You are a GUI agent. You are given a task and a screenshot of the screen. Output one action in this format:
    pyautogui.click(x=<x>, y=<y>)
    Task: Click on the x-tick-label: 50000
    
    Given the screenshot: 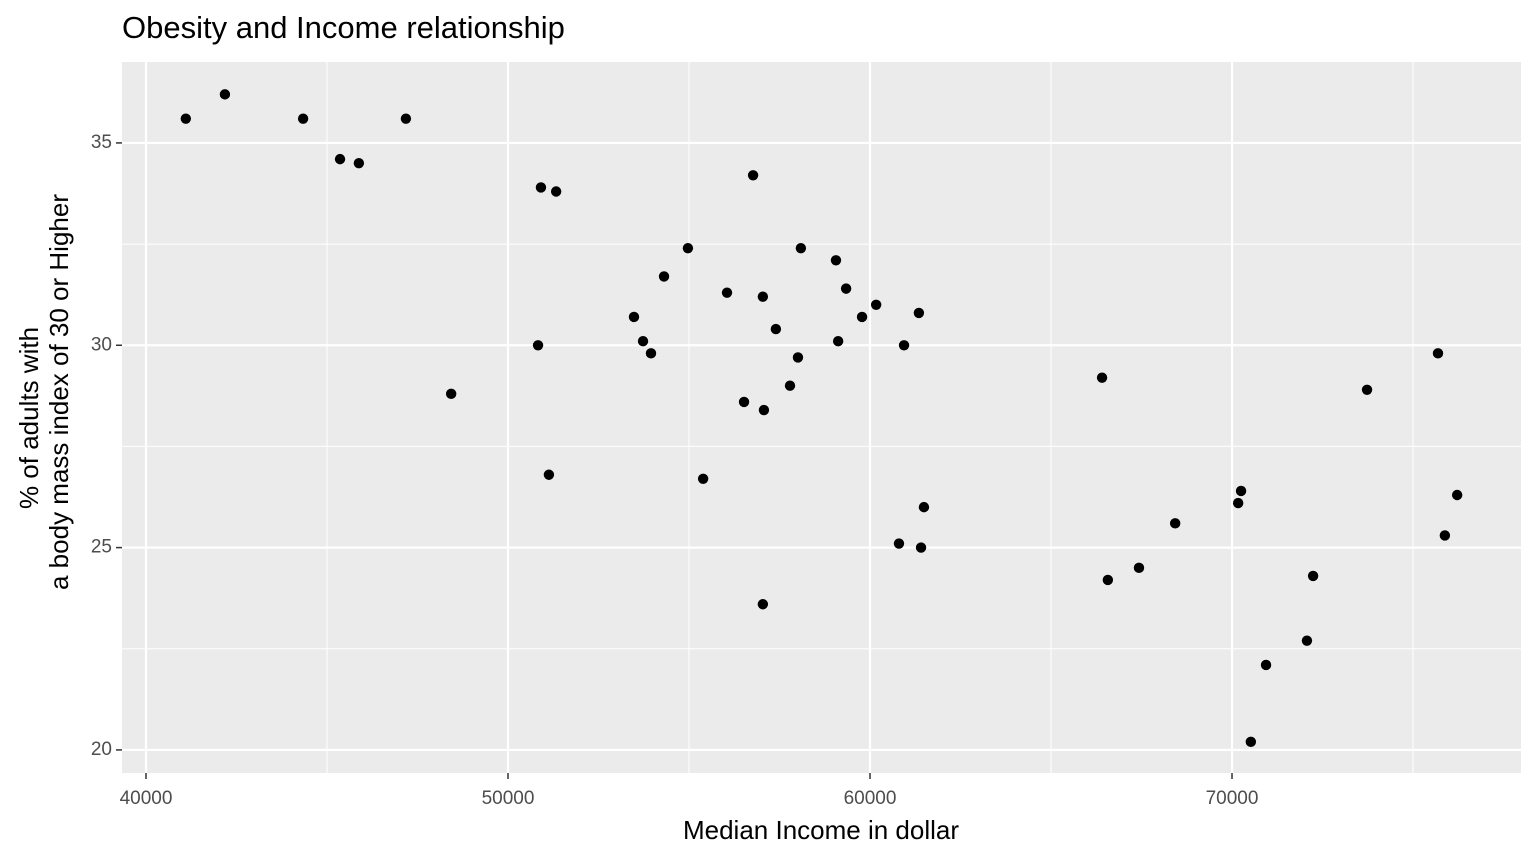 What is the action you would take?
    pyautogui.click(x=508, y=798)
    